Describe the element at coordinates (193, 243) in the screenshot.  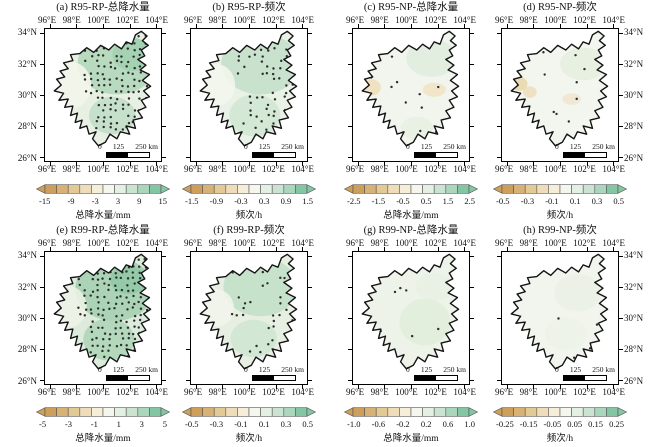
I see `x-axis-tick-label: 96°E` at that location.